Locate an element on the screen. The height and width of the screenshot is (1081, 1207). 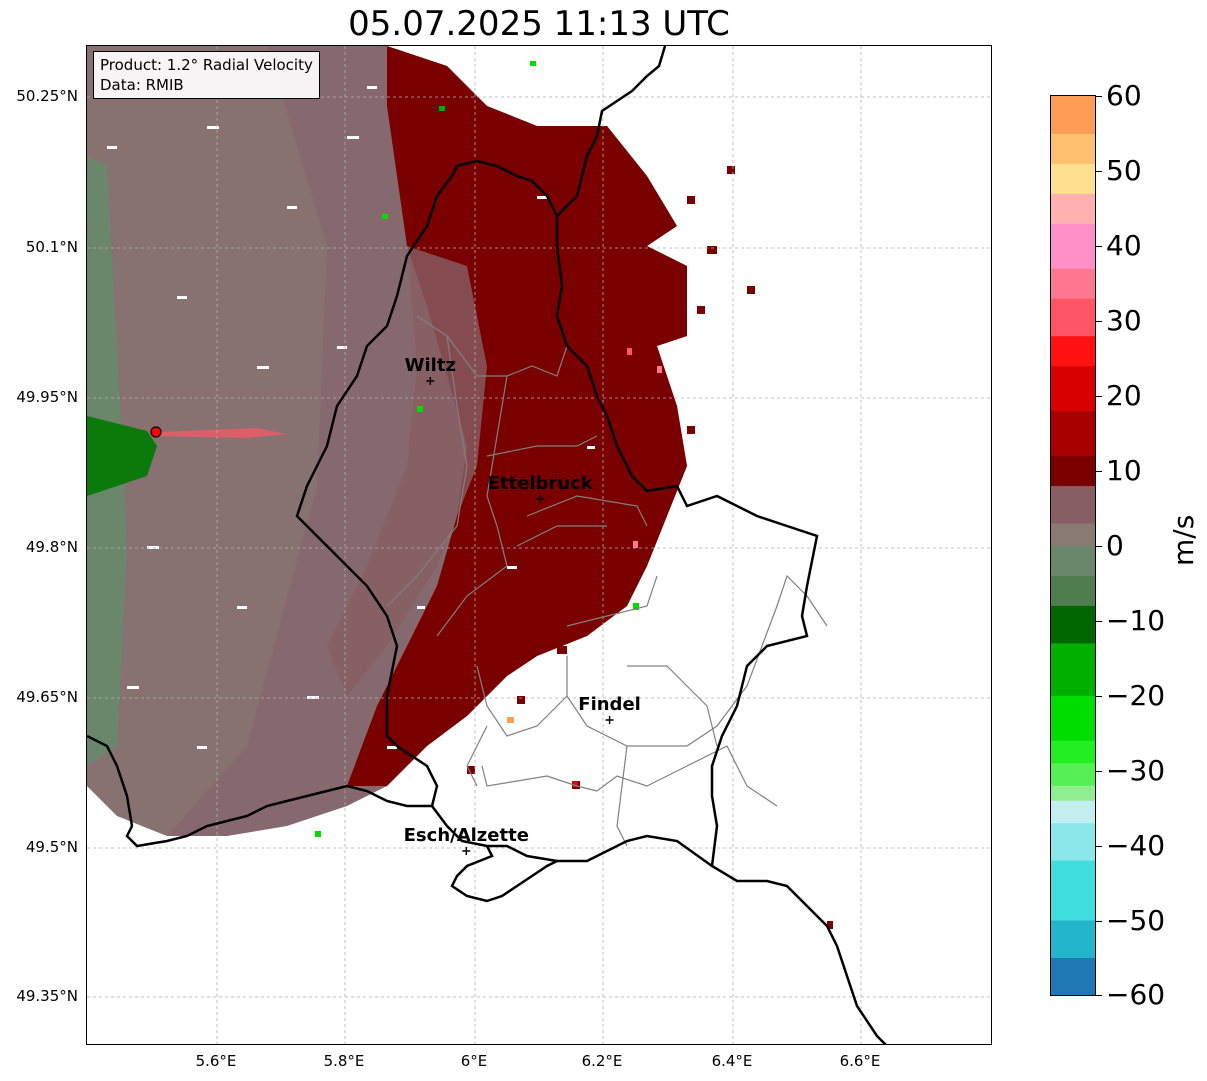
city-marker: Wiltz is located at coordinates (430, 370).